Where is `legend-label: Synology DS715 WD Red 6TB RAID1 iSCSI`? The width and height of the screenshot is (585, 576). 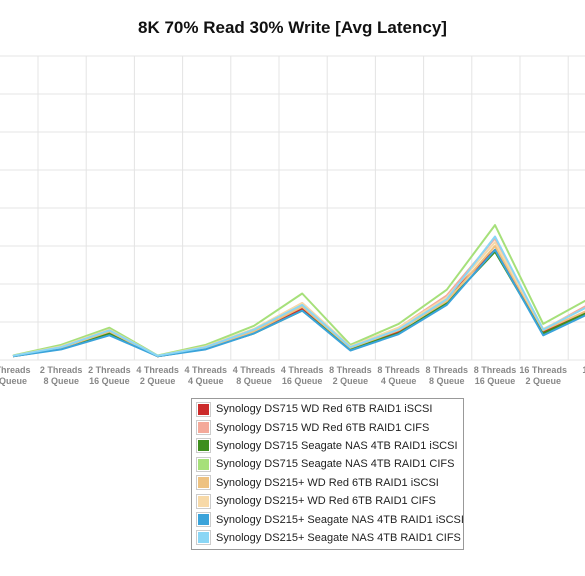
legend-label: Synology DS715 WD Red 6TB RAID1 iSCSI is located at coordinates (324, 409).